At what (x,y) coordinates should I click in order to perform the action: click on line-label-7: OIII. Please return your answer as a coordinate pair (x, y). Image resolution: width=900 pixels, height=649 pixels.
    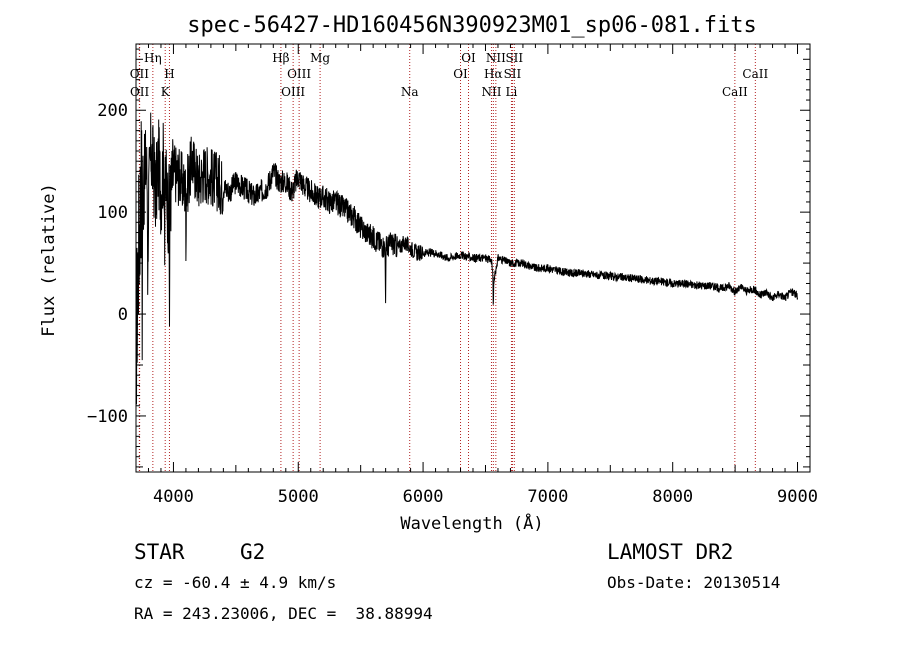
    Looking at the image, I should click on (293, 92).